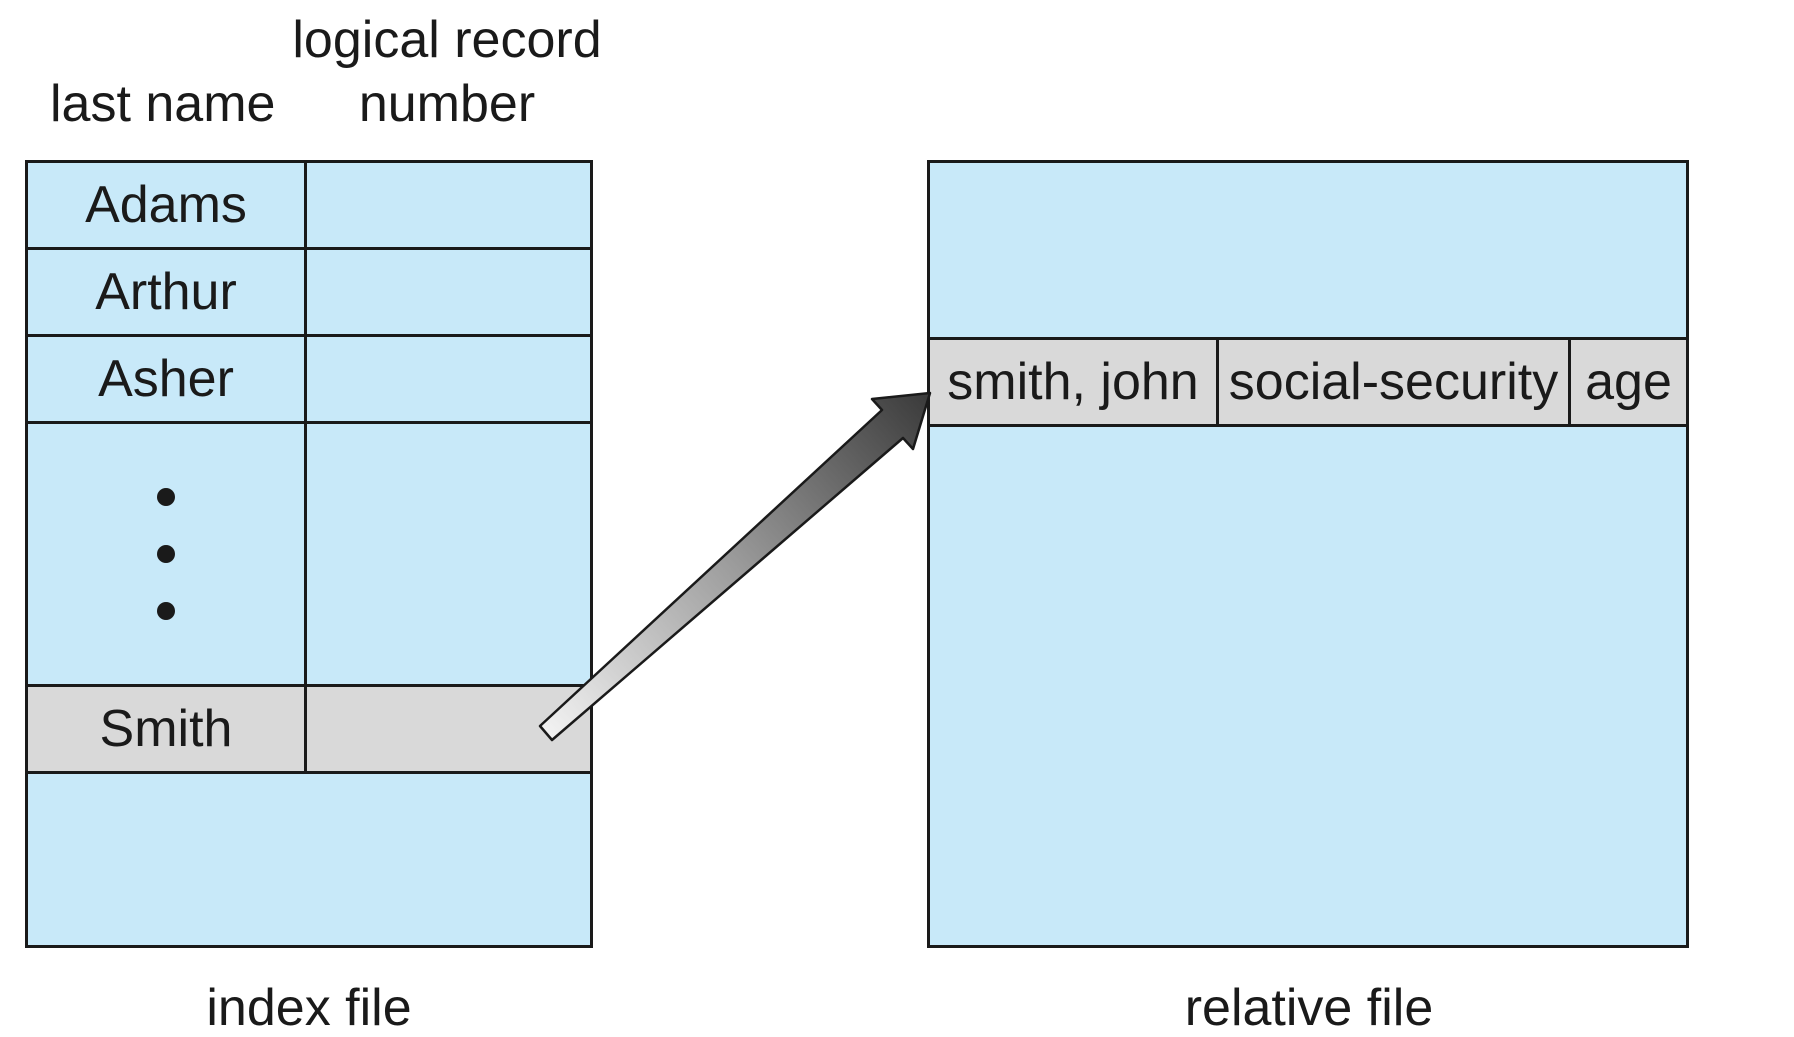 The height and width of the screenshot is (1037, 1794). I want to click on index-row-name: Adams, so click(166, 205).